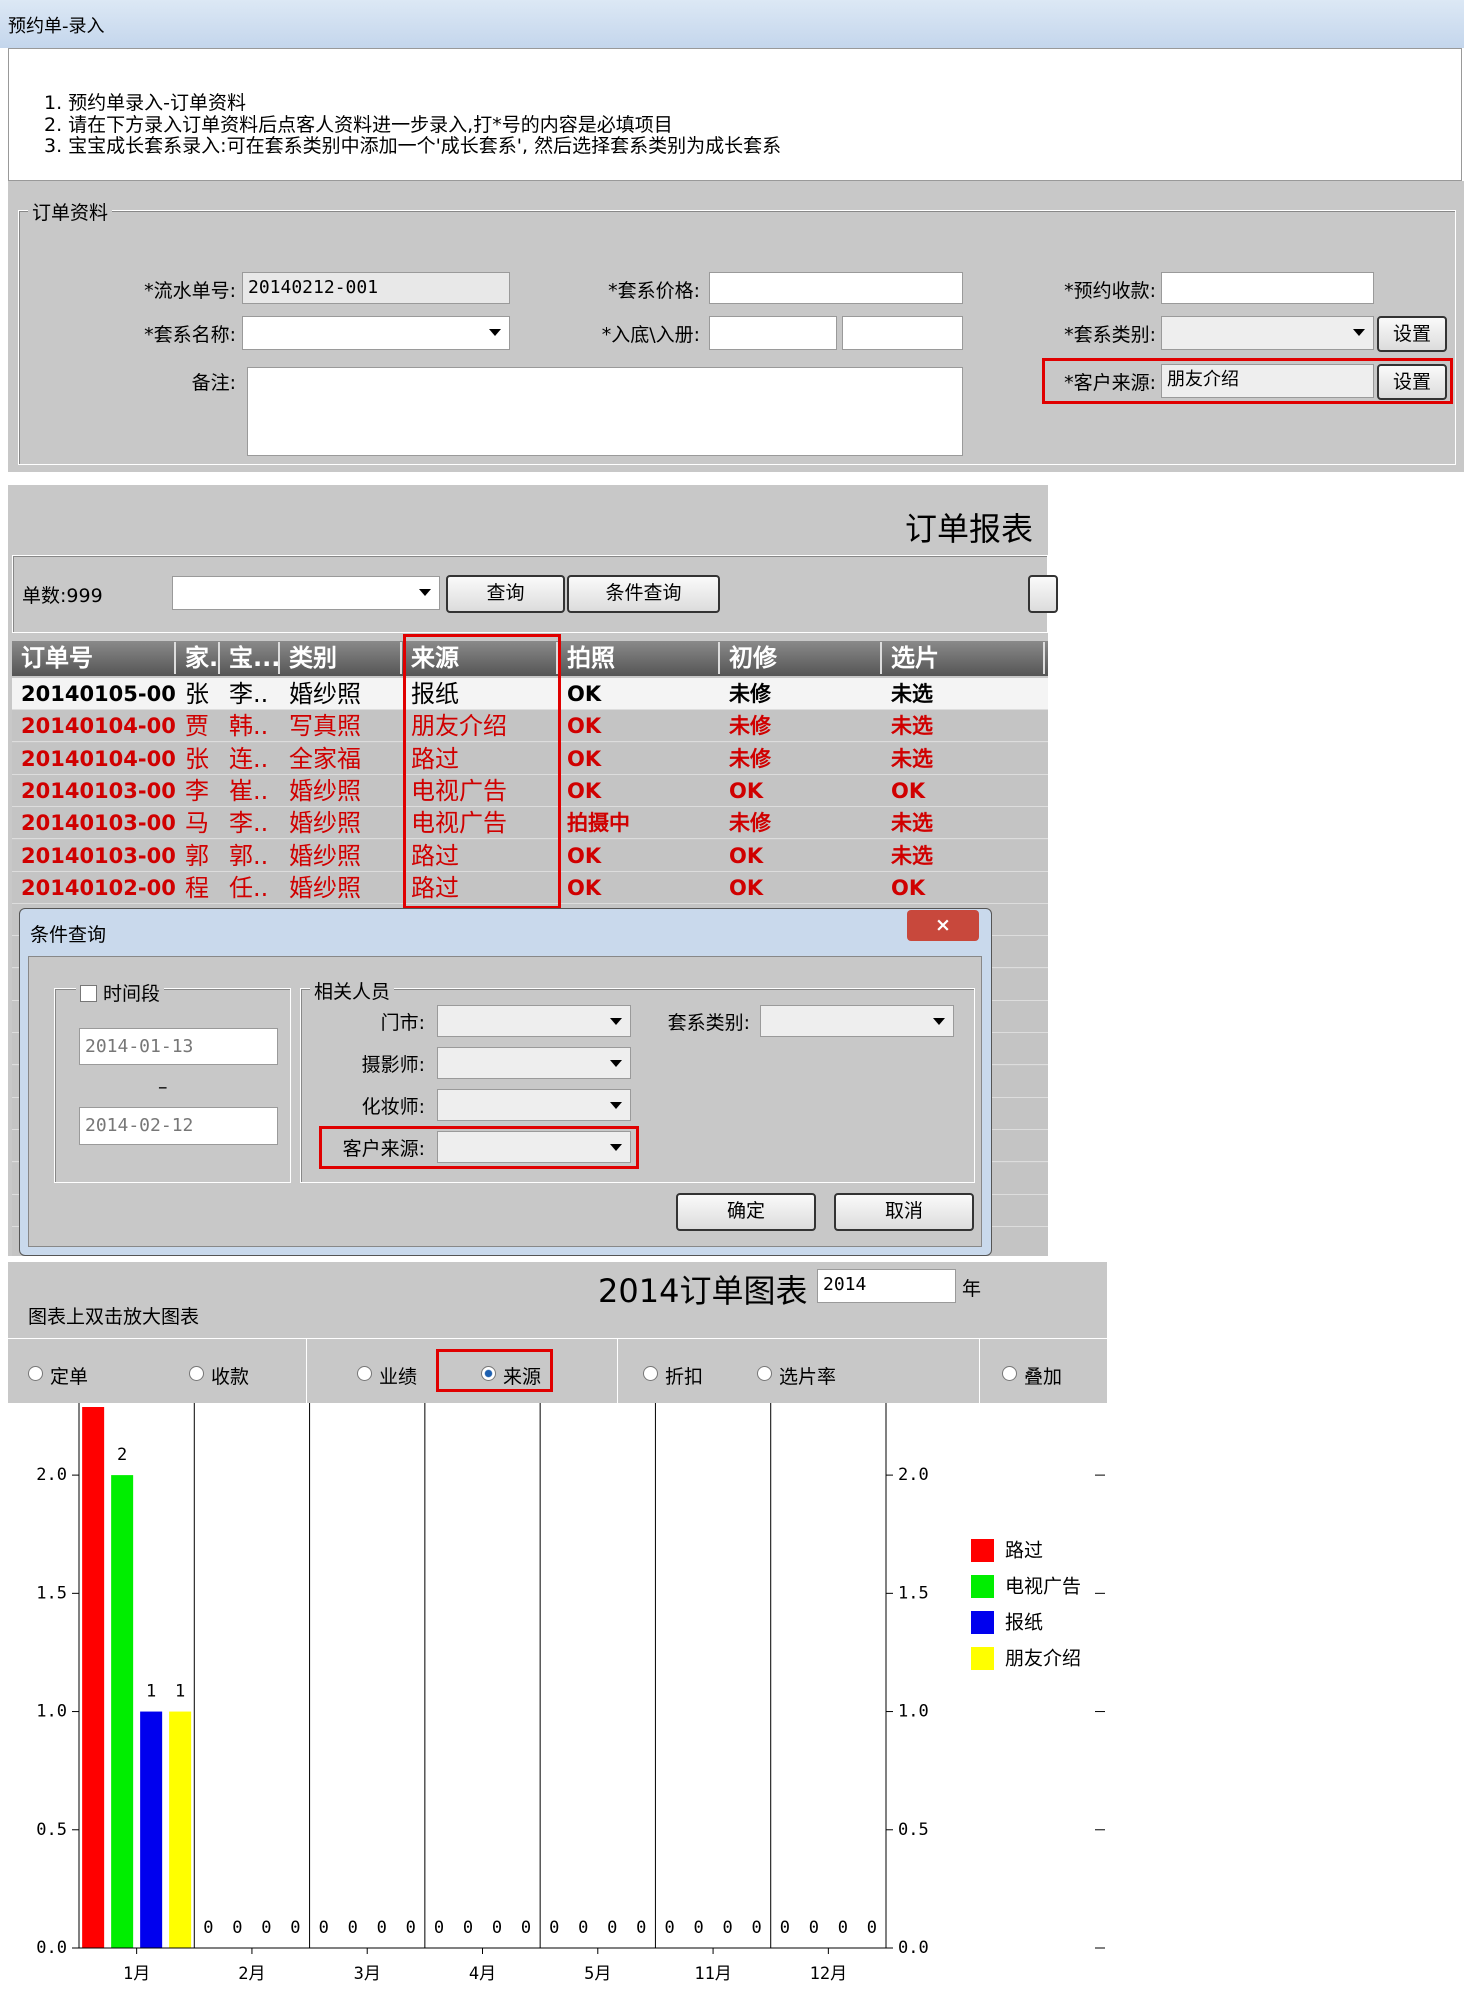 This screenshot has height=2000, width=1464. What do you see at coordinates (1267, 381) in the screenshot?
I see `source-combo: 朋友介绍` at bounding box center [1267, 381].